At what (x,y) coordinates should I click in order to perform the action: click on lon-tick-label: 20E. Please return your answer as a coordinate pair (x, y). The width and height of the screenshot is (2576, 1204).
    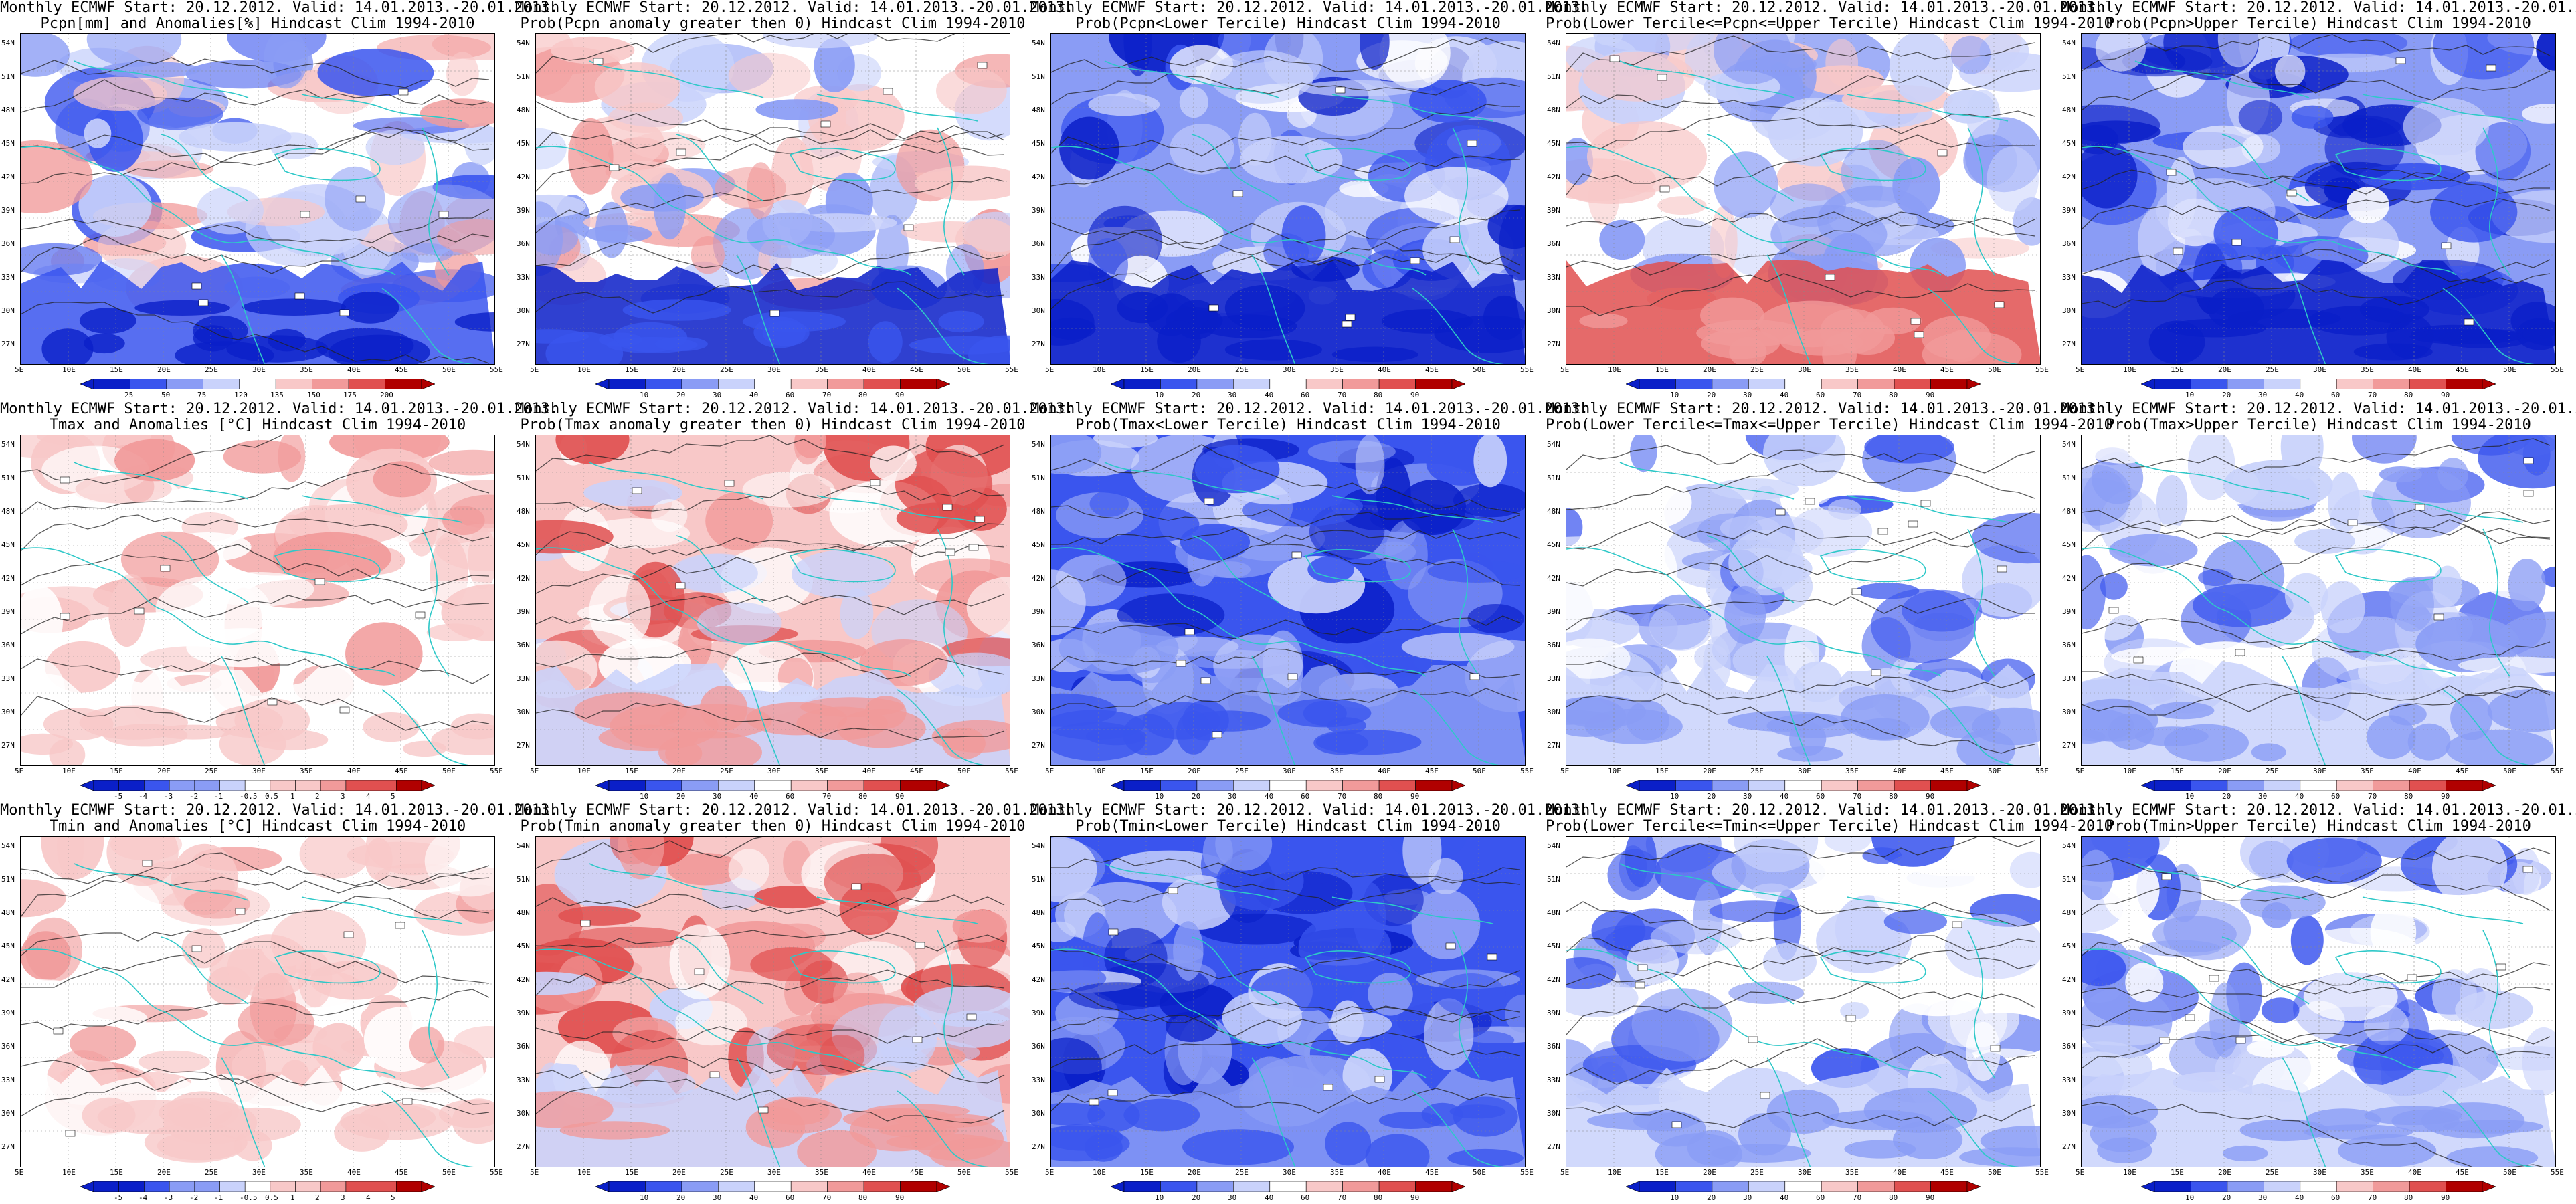
    Looking at the image, I should click on (1709, 369).